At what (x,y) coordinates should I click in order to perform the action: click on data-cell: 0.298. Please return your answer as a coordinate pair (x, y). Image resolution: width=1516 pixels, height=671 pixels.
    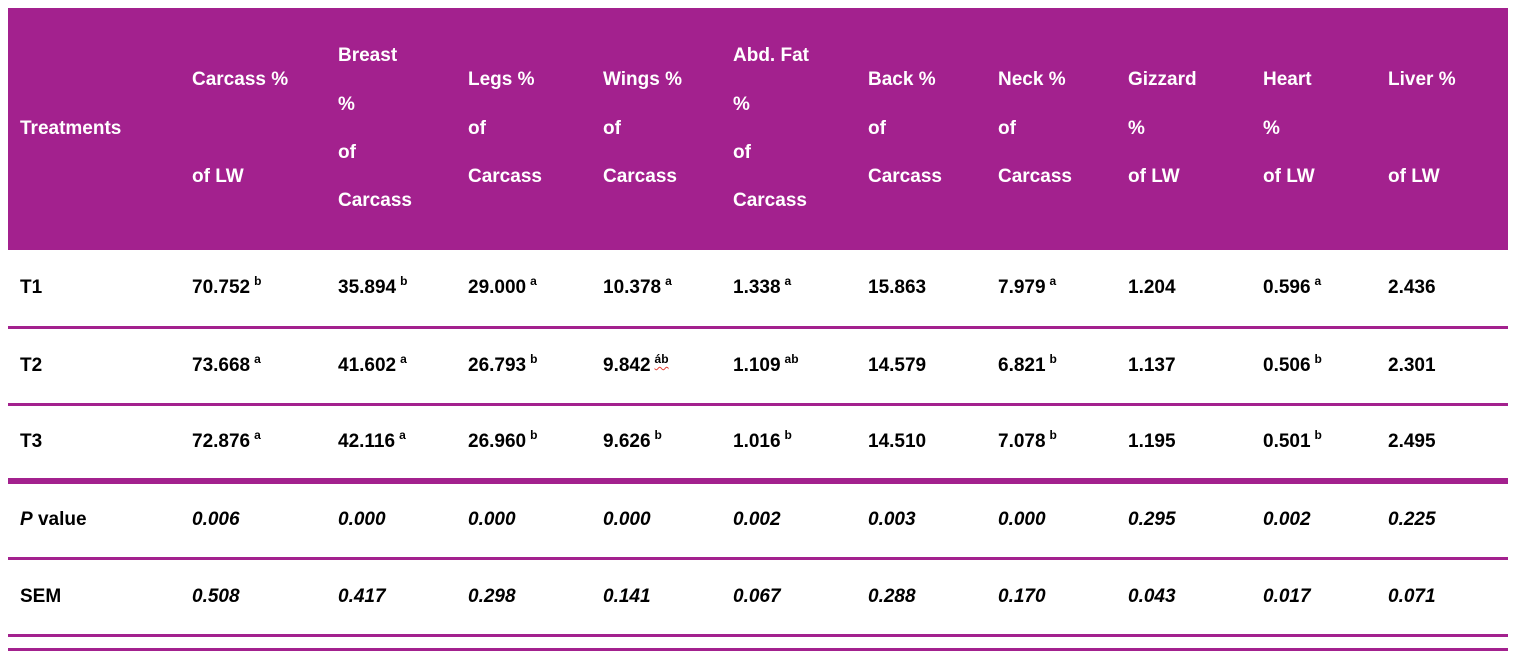
    Looking at the image, I should click on (523, 597).